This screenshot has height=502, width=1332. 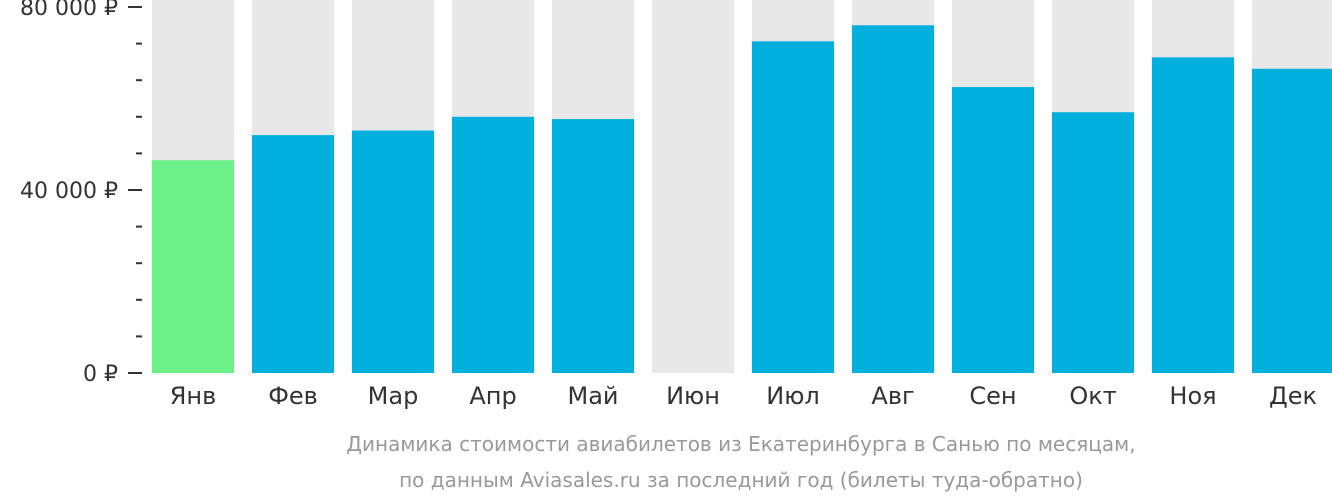 What do you see at coordinates (693, 396) in the screenshot?
I see `x-tick-label: Июн` at bounding box center [693, 396].